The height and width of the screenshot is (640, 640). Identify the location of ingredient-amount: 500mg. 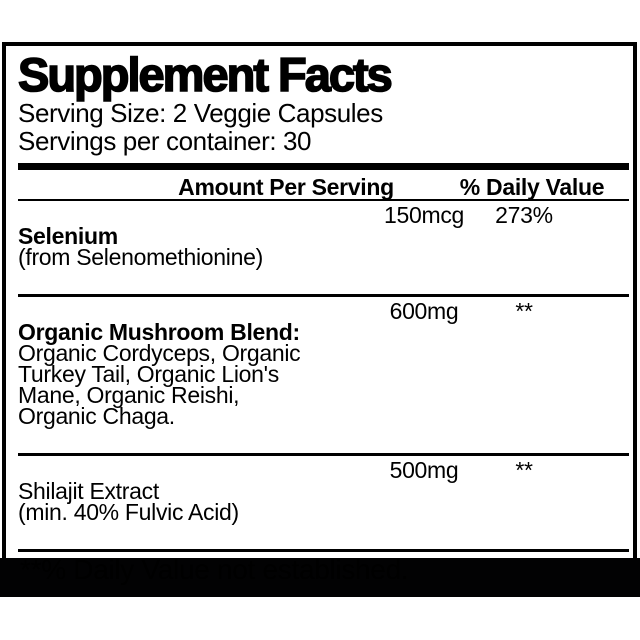
(424, 470).